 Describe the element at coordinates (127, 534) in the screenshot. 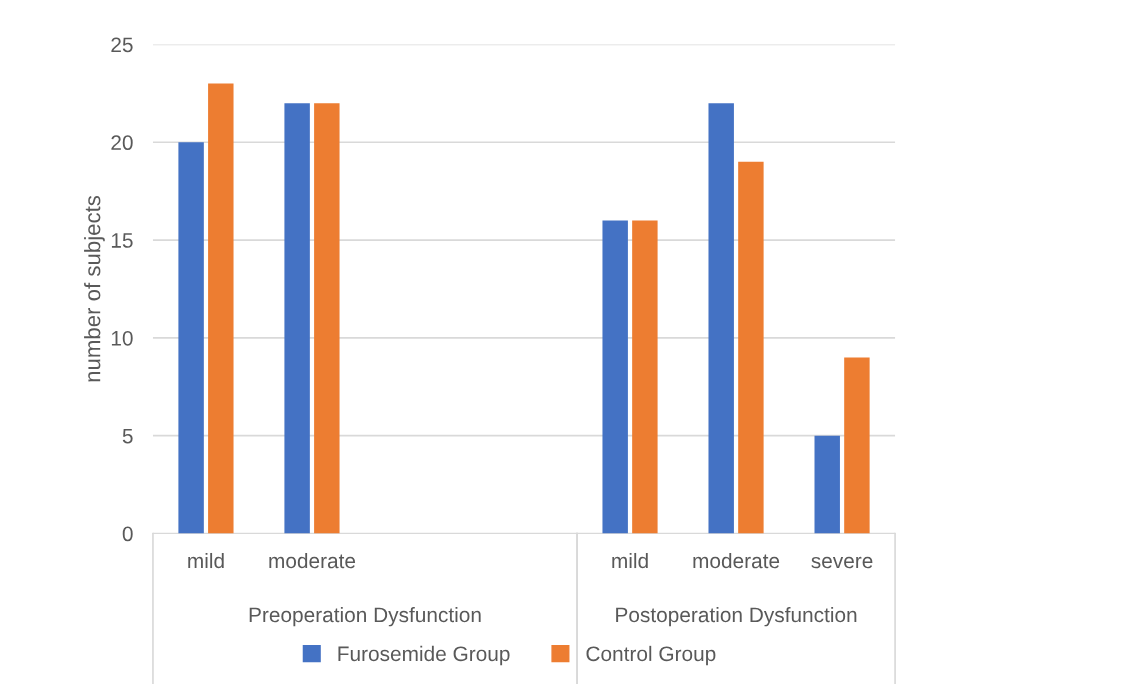

I see `y-tick-label: 0` at that location.